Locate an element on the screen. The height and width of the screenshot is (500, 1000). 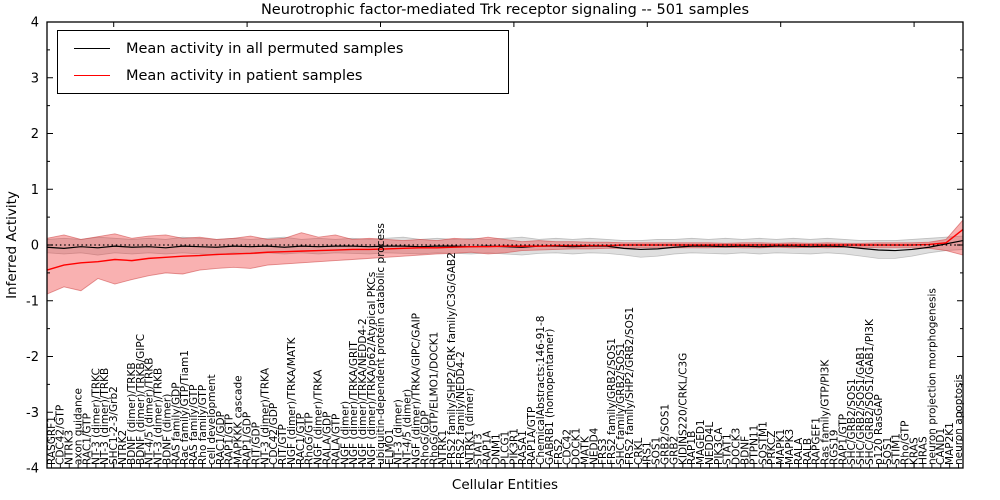
svg-text: CDC42/GDP is located at coordinates (274, 434).